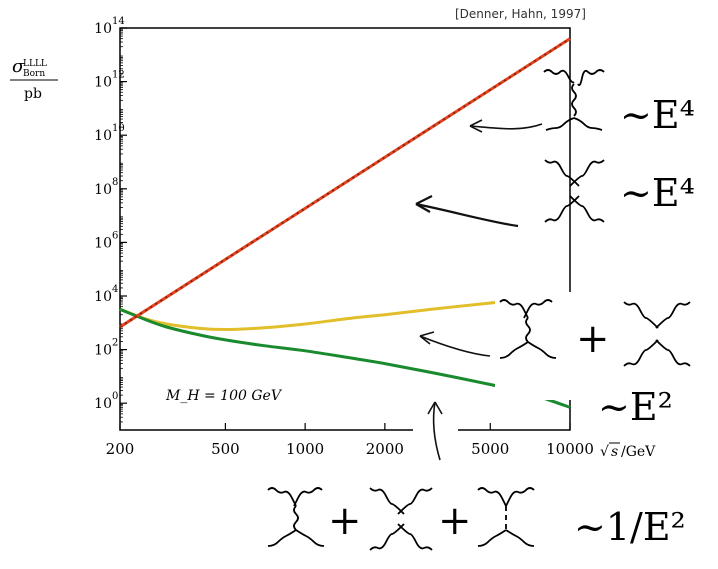 Image resolution: width=718 pixels, height=569 pixels. What do you see at coordinates (506, 126) in the screenshot?
I see `arrow-upper` at bounding box center [506, 126].